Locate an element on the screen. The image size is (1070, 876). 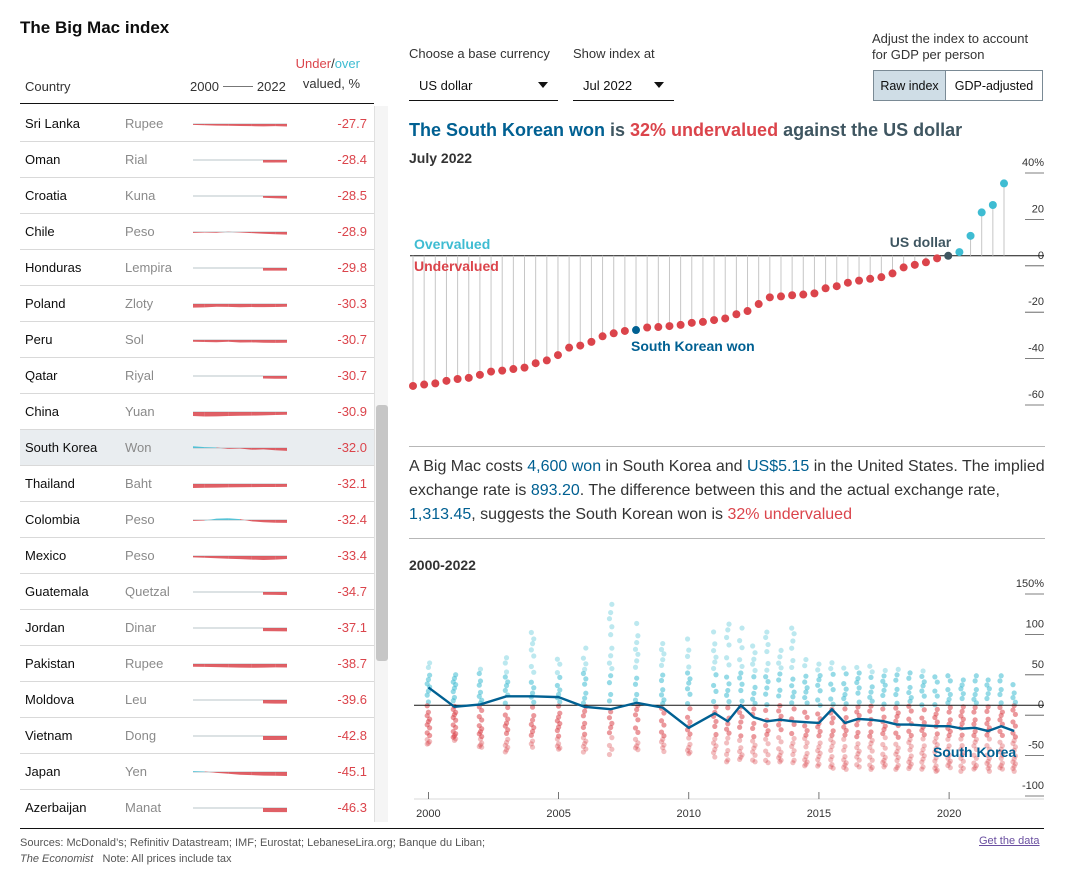
table-row: China Yuan -30.9 is located at coordinates (197, 412).